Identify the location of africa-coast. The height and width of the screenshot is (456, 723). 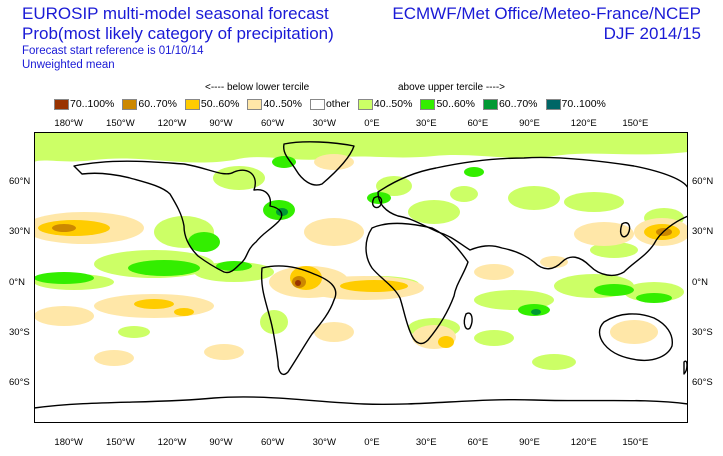
(417, 283).